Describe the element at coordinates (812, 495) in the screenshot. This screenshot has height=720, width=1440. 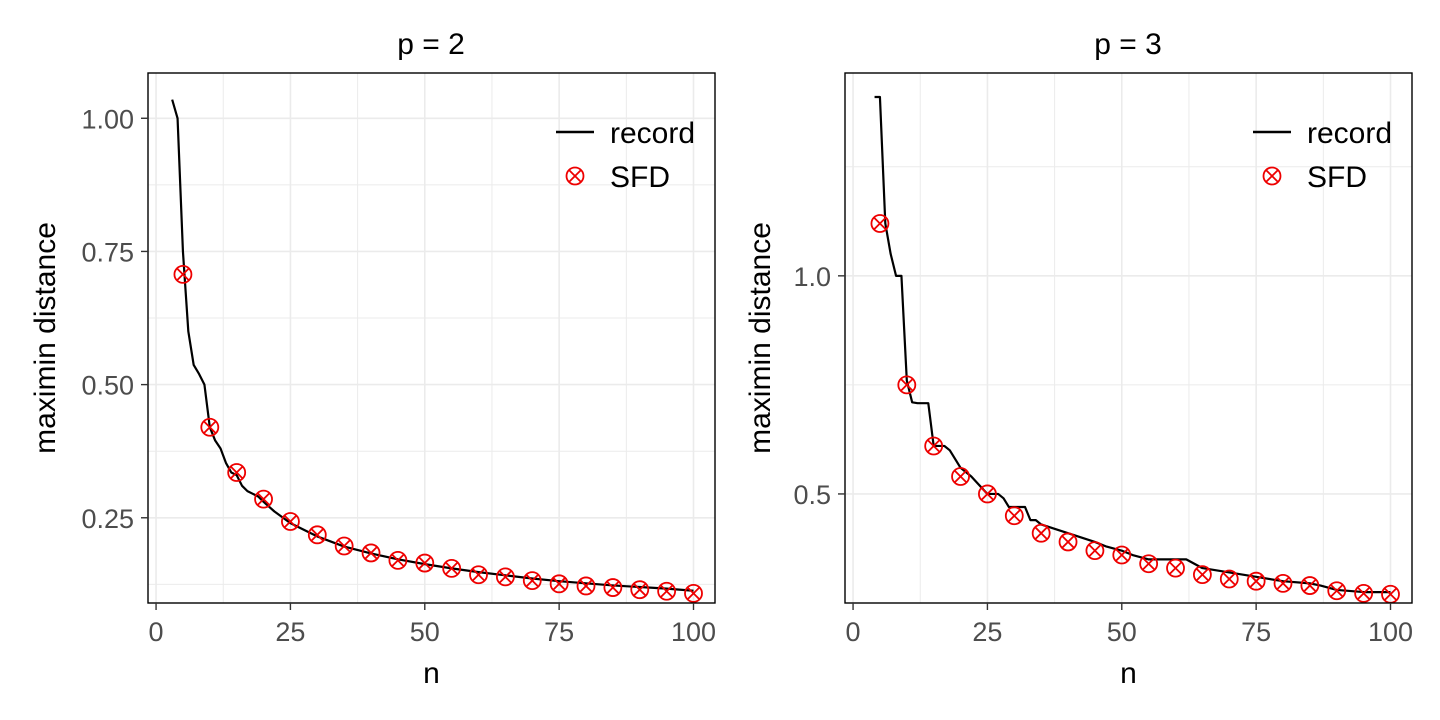
I see `y-tick-label: 0.5` at that location.